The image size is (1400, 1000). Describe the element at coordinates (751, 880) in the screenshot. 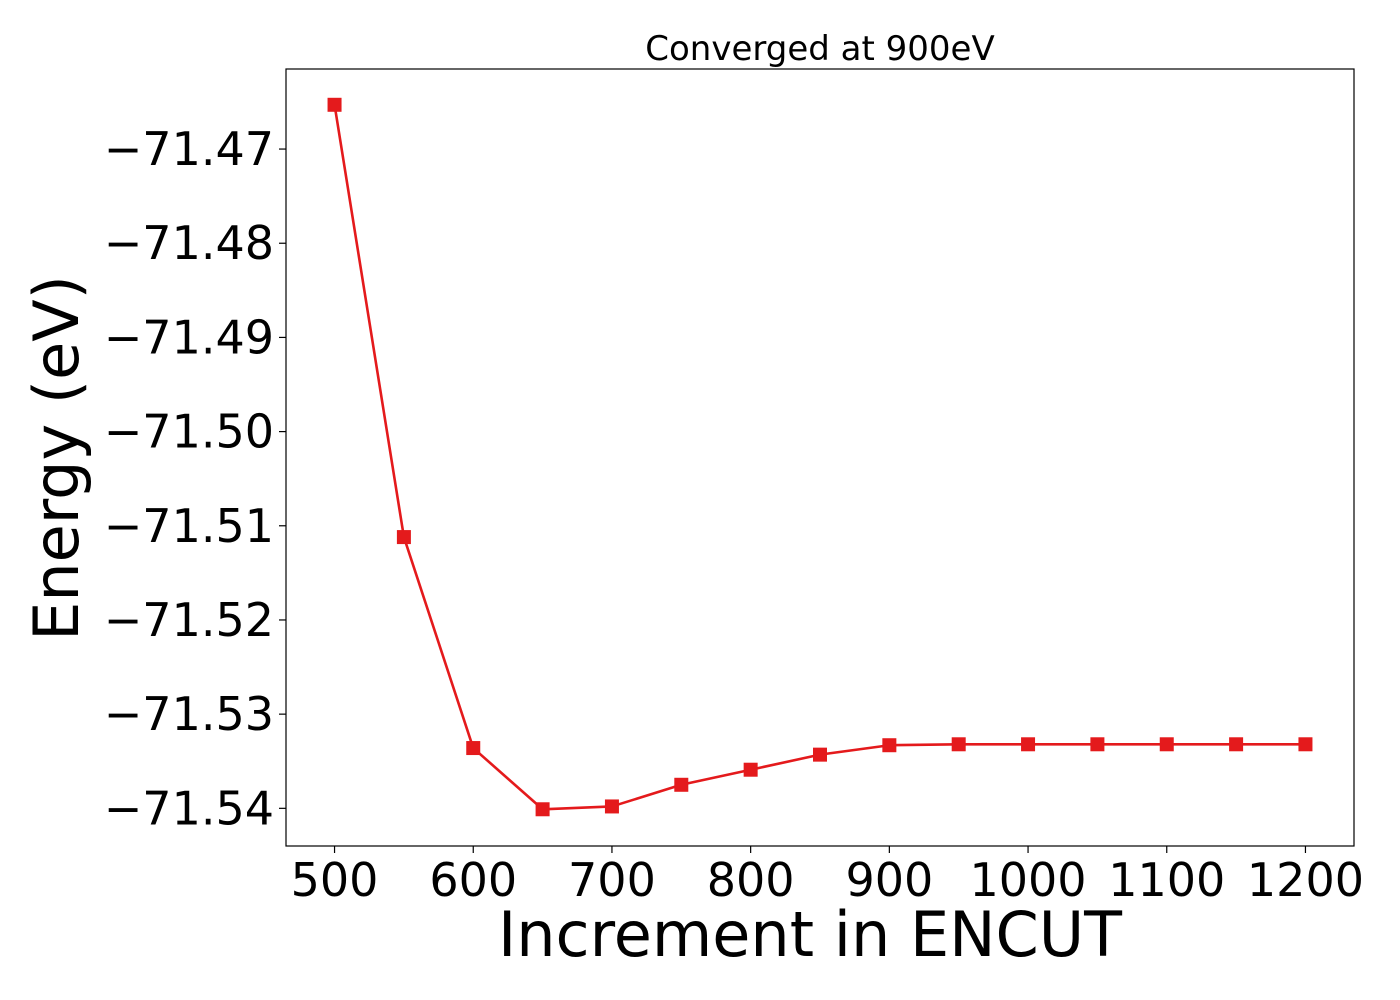

I see `x-tick-label: 800` at that location.